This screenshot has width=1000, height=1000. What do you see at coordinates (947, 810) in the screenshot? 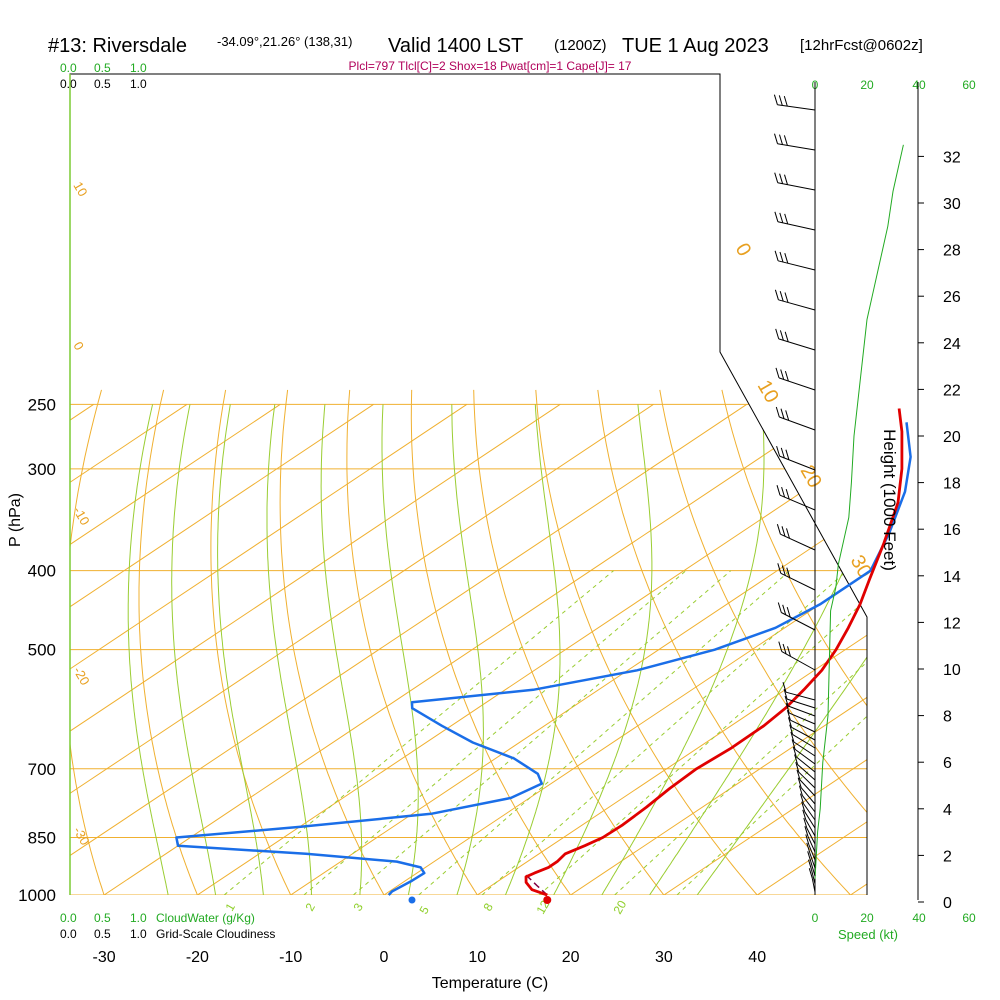
I see `height-tick-label: 4` at bounding box center [947, 810].